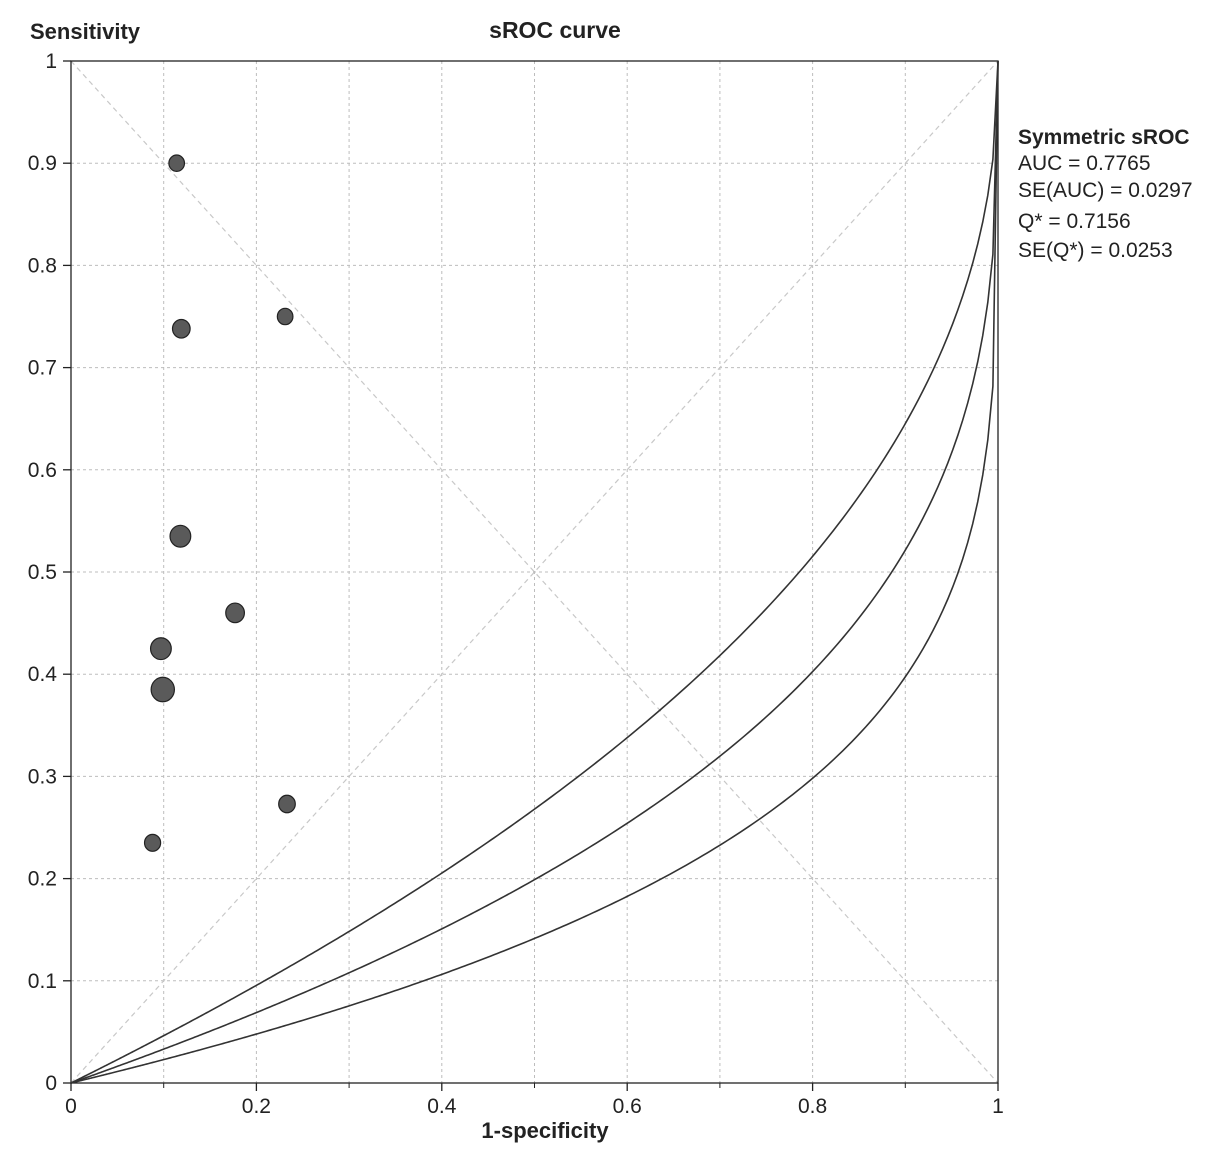 This screenshot has width=1205, height=1160. What do you see at coordinates (42, 879) in the screenshot?
I see `y-tick-label: 0.2` at bounding box center [42, 879].